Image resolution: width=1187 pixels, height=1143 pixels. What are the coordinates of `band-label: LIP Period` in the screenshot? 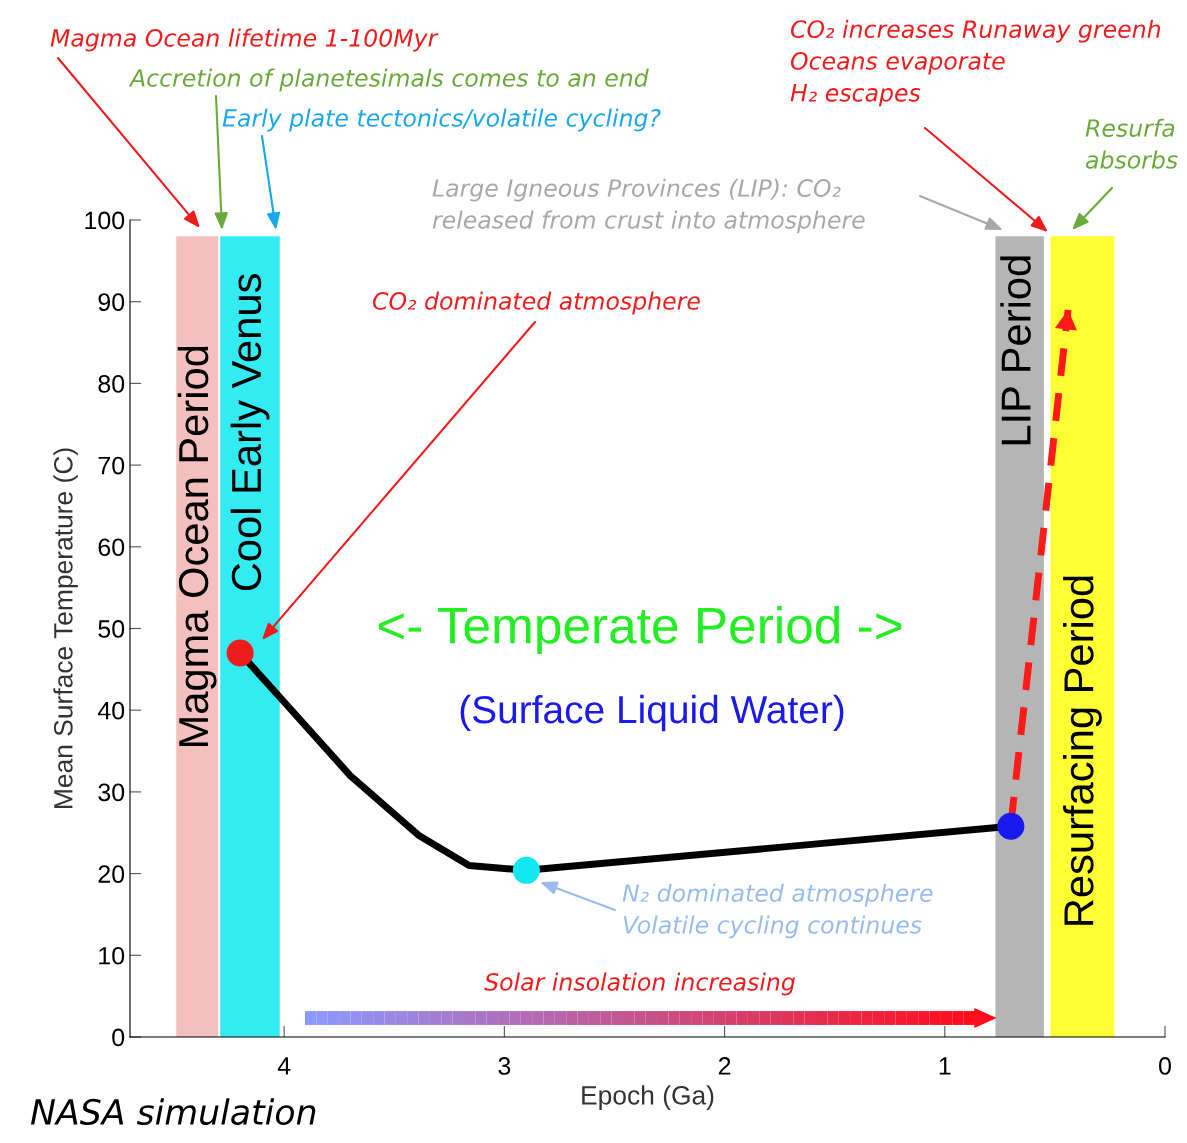 It's located at (1015, 350).